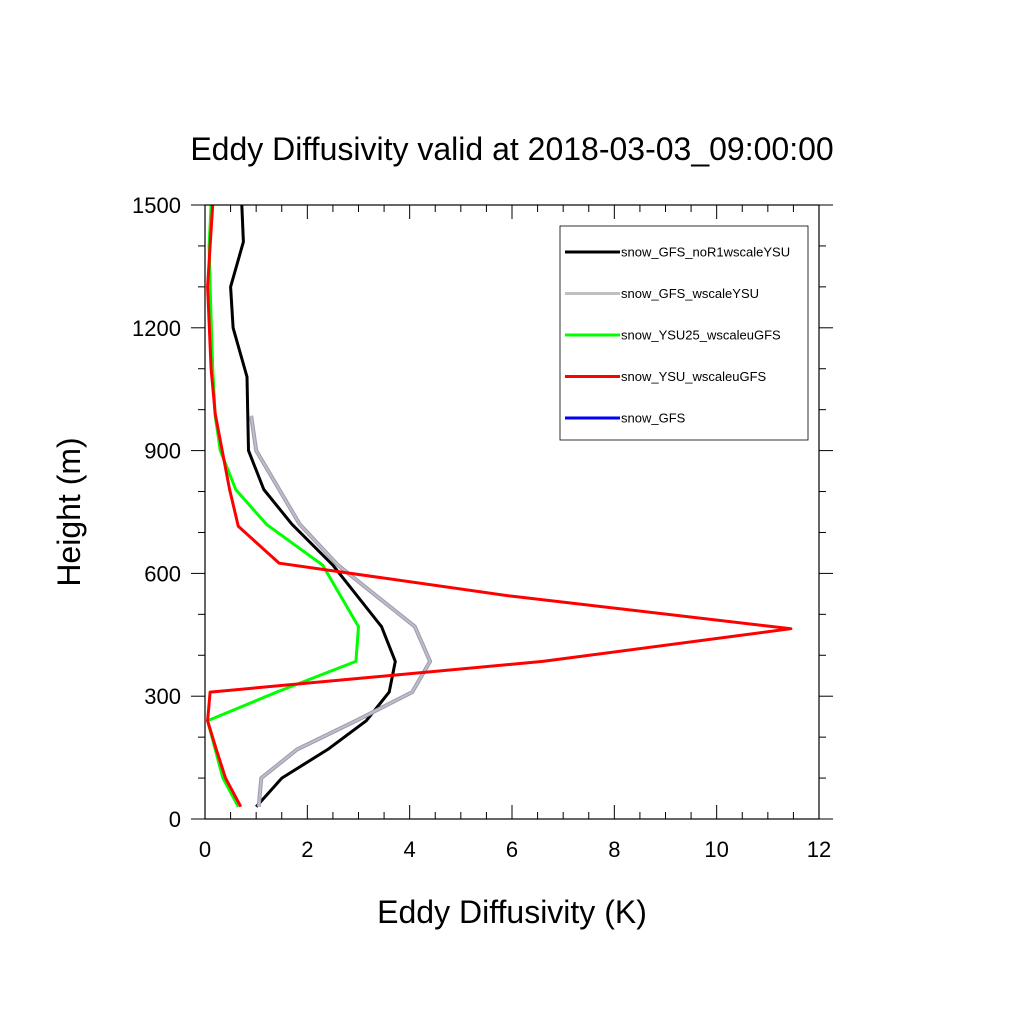  What do you see at coordinates (162, 573) in the screenshot?
I see `y-tick-label: 600` at bounding box center [162, 573].